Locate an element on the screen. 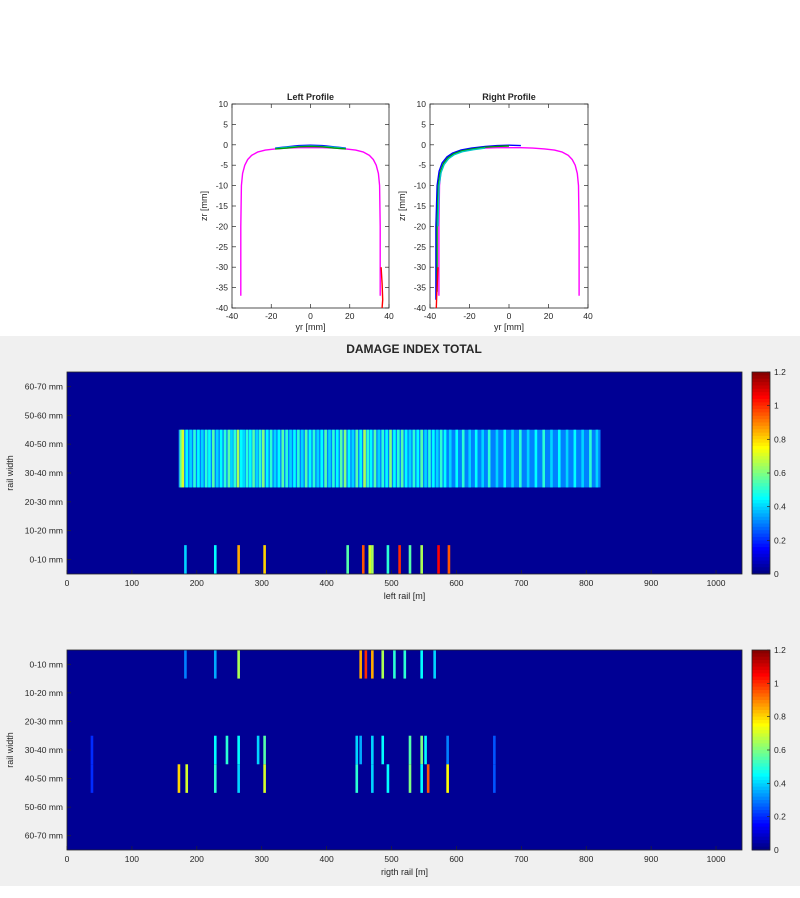 The width and height of the screenshot is (800, 898). y-tick-label: 30-40 mm is located at coordinates (44, 473).